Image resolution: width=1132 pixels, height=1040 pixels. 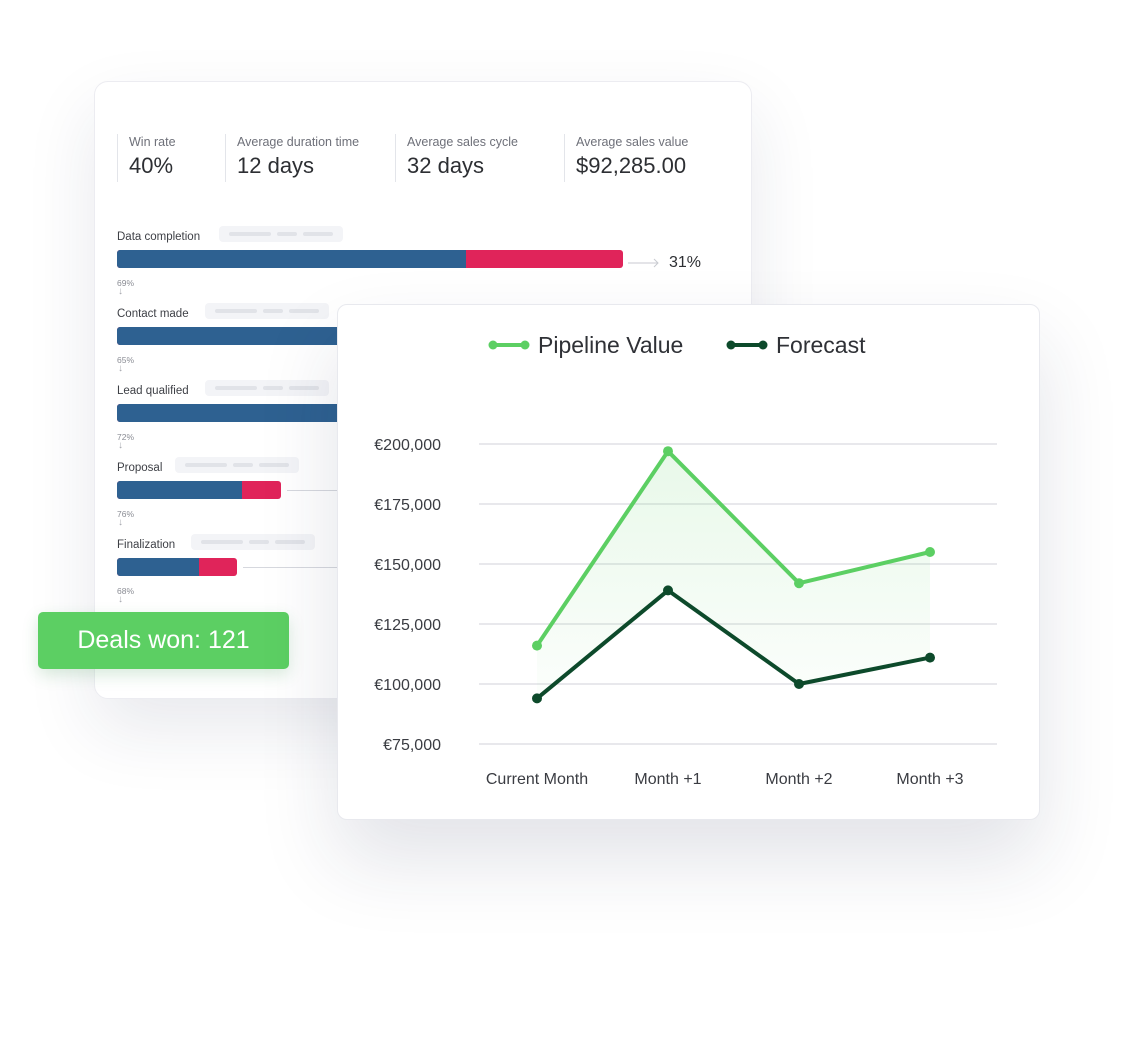 I want to click on pipeline-area, so click(x=733, y=575).